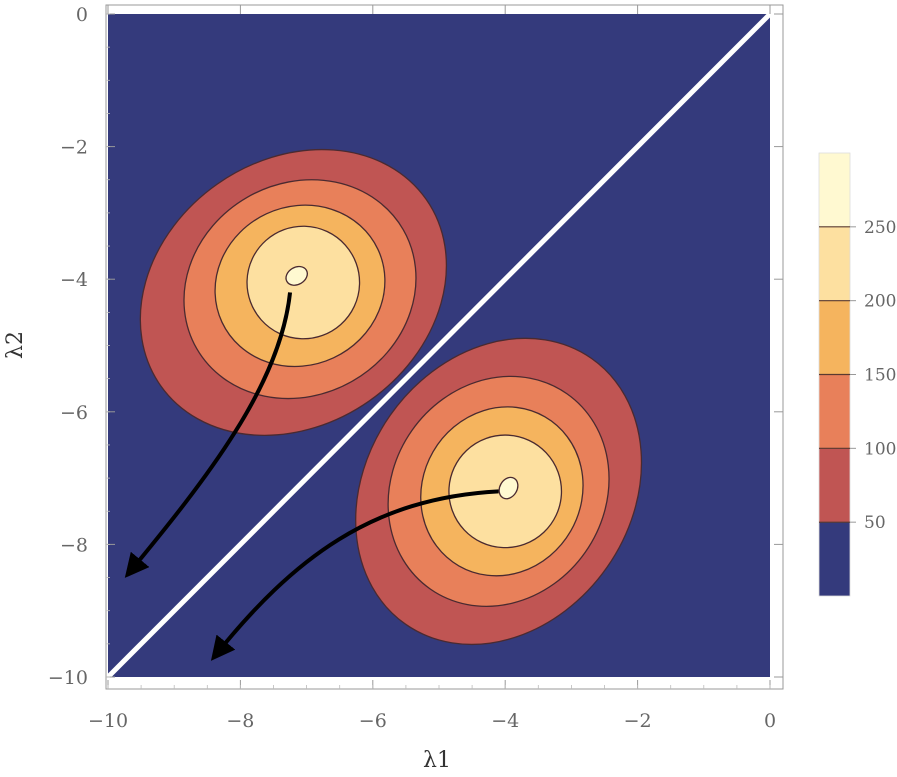 The height and width of the screenshot is (777, 897). What do you see at coordinates (15, 345) in the screenshot?
I see `y-axis-title: λ2` at bounding box center [15, 345].